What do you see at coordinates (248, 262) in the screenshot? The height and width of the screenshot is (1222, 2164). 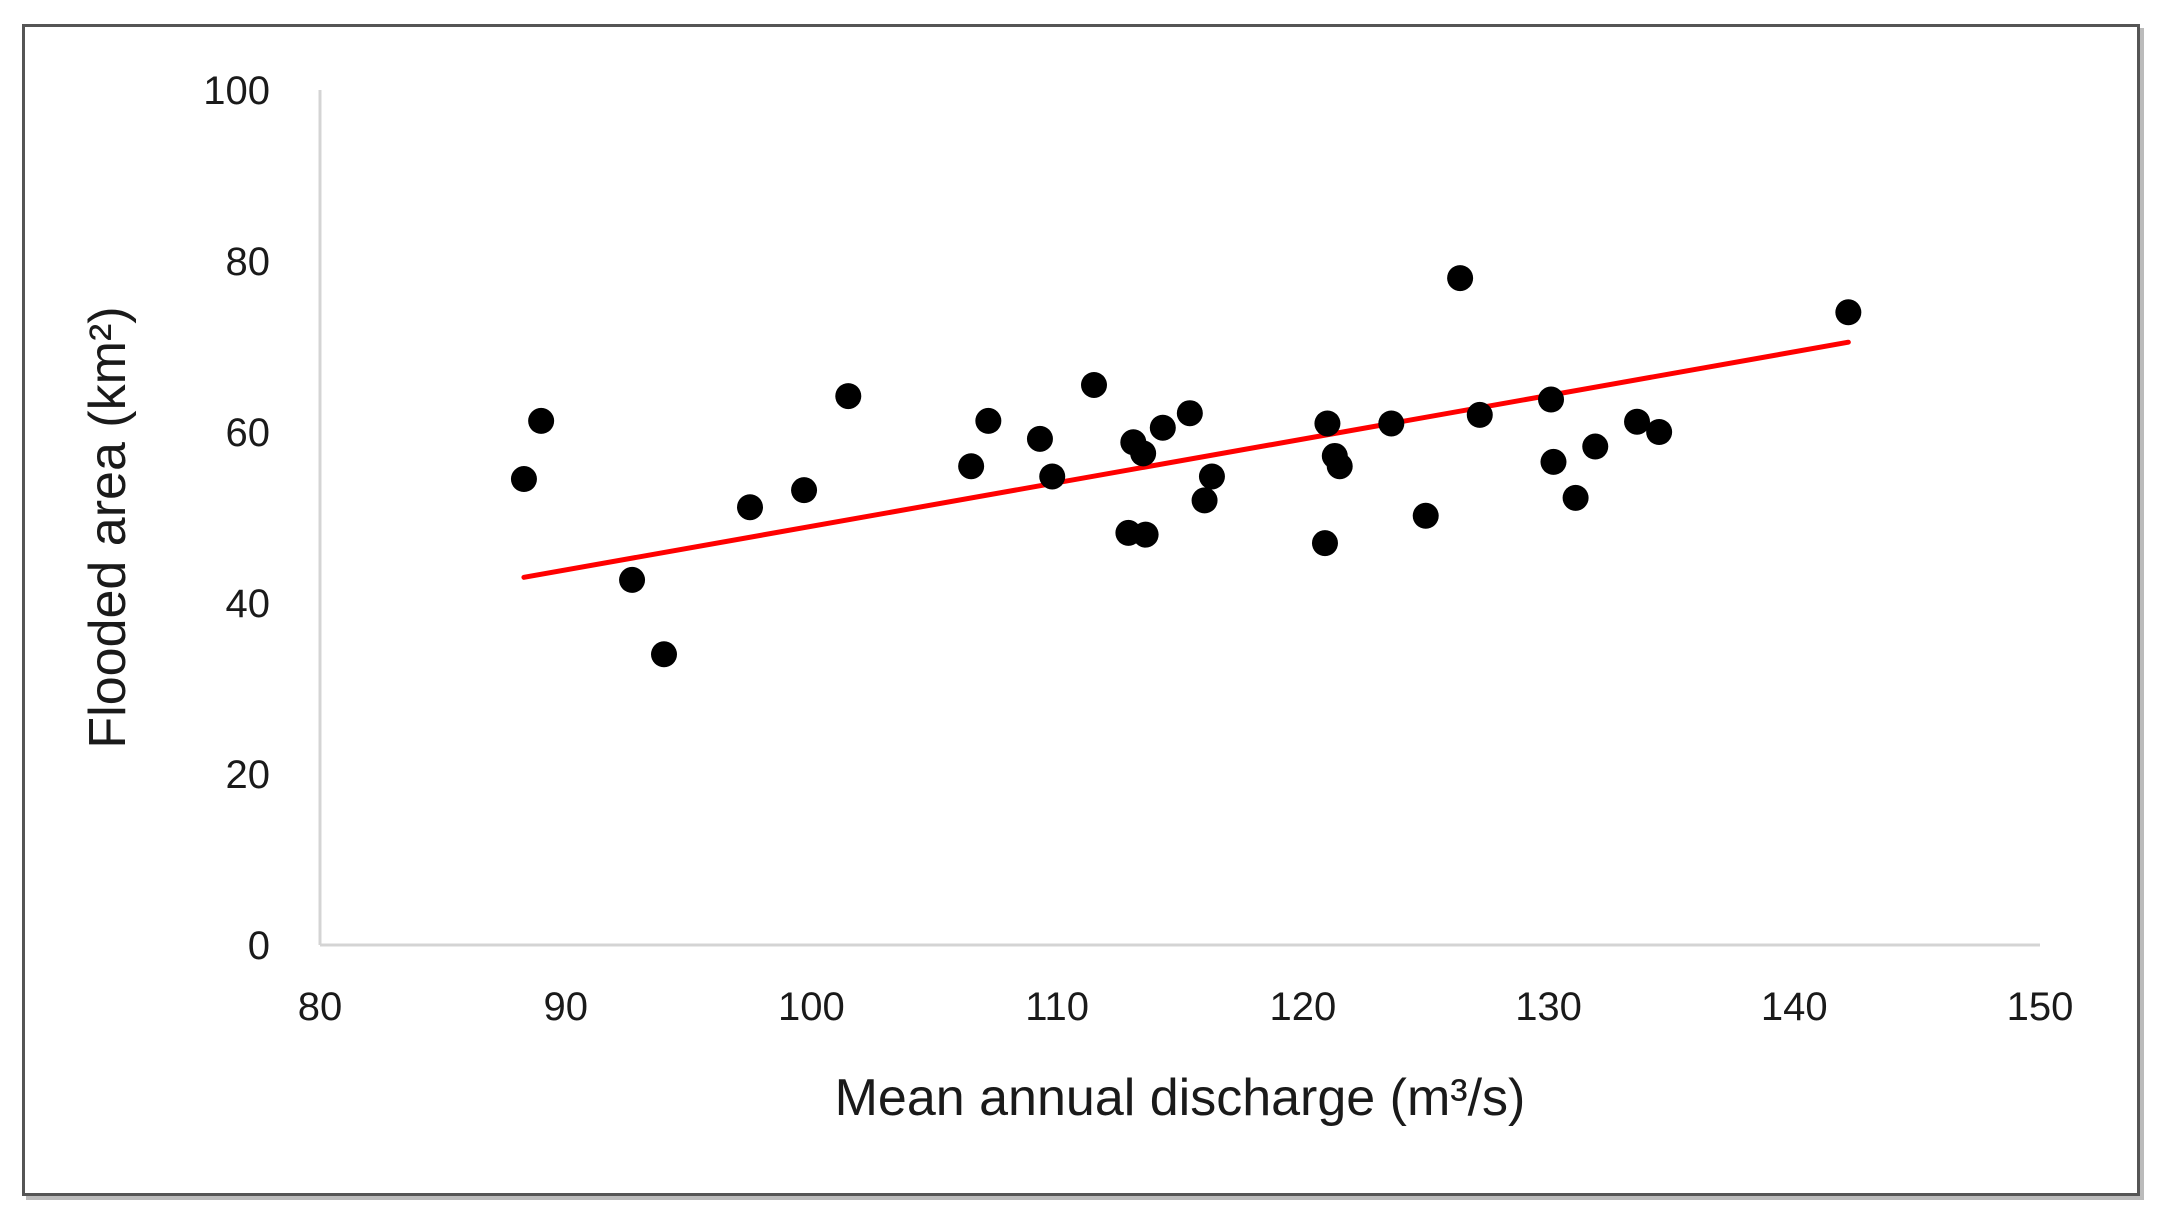 I see `y-tick-label: 80` at bounding box center [248, 262].